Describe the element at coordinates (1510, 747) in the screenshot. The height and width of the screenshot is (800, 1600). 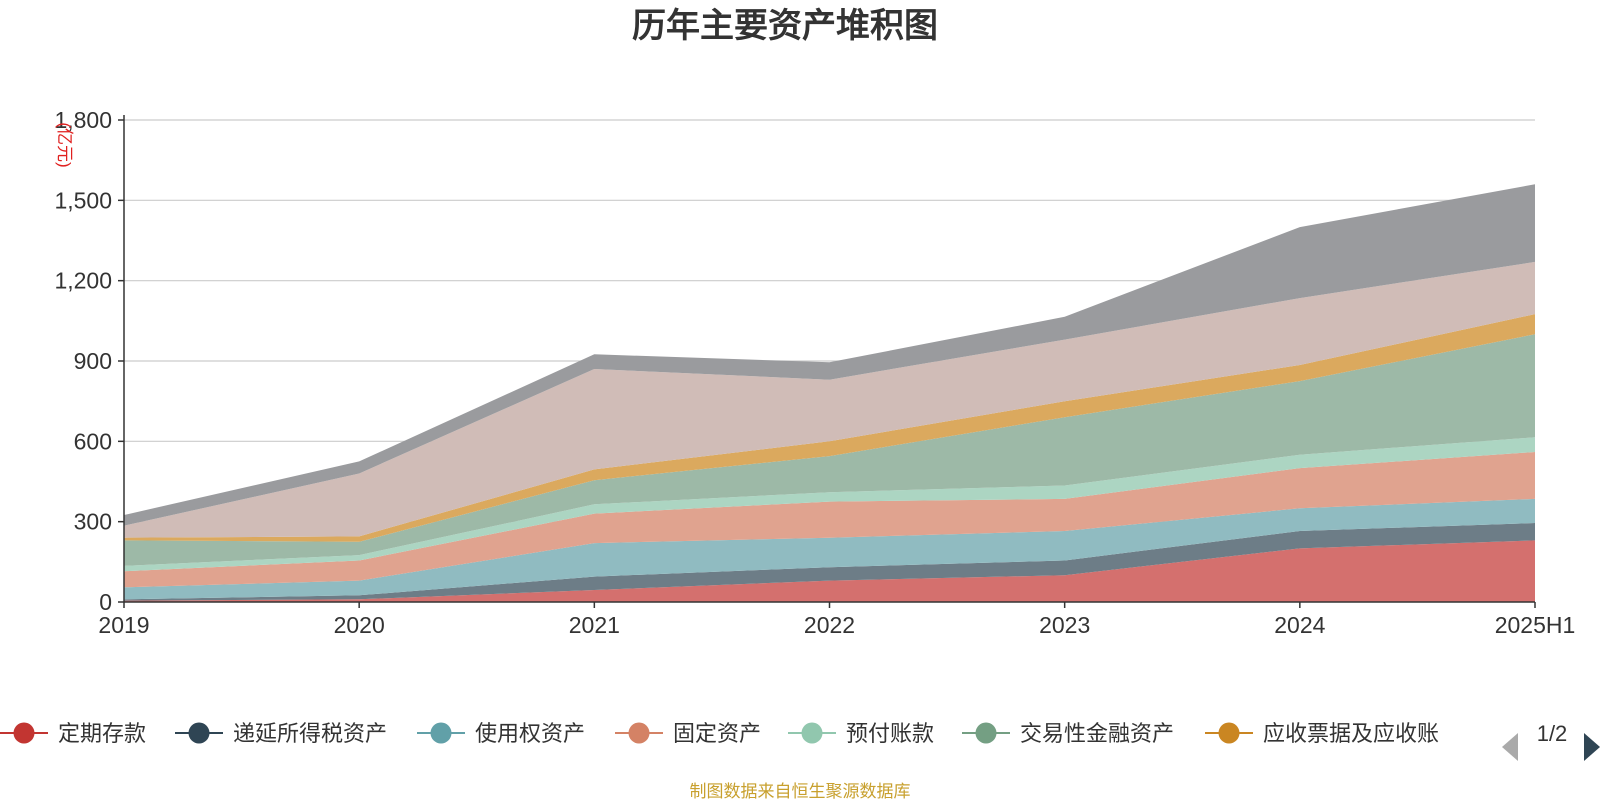
I see `legend-prev-icon` at that location.